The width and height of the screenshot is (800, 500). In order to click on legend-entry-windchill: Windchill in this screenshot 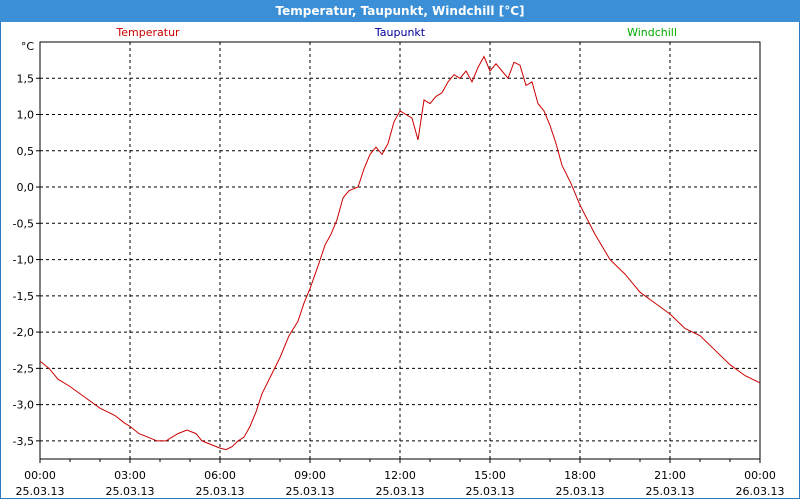, I will do `click(652, 32)`.